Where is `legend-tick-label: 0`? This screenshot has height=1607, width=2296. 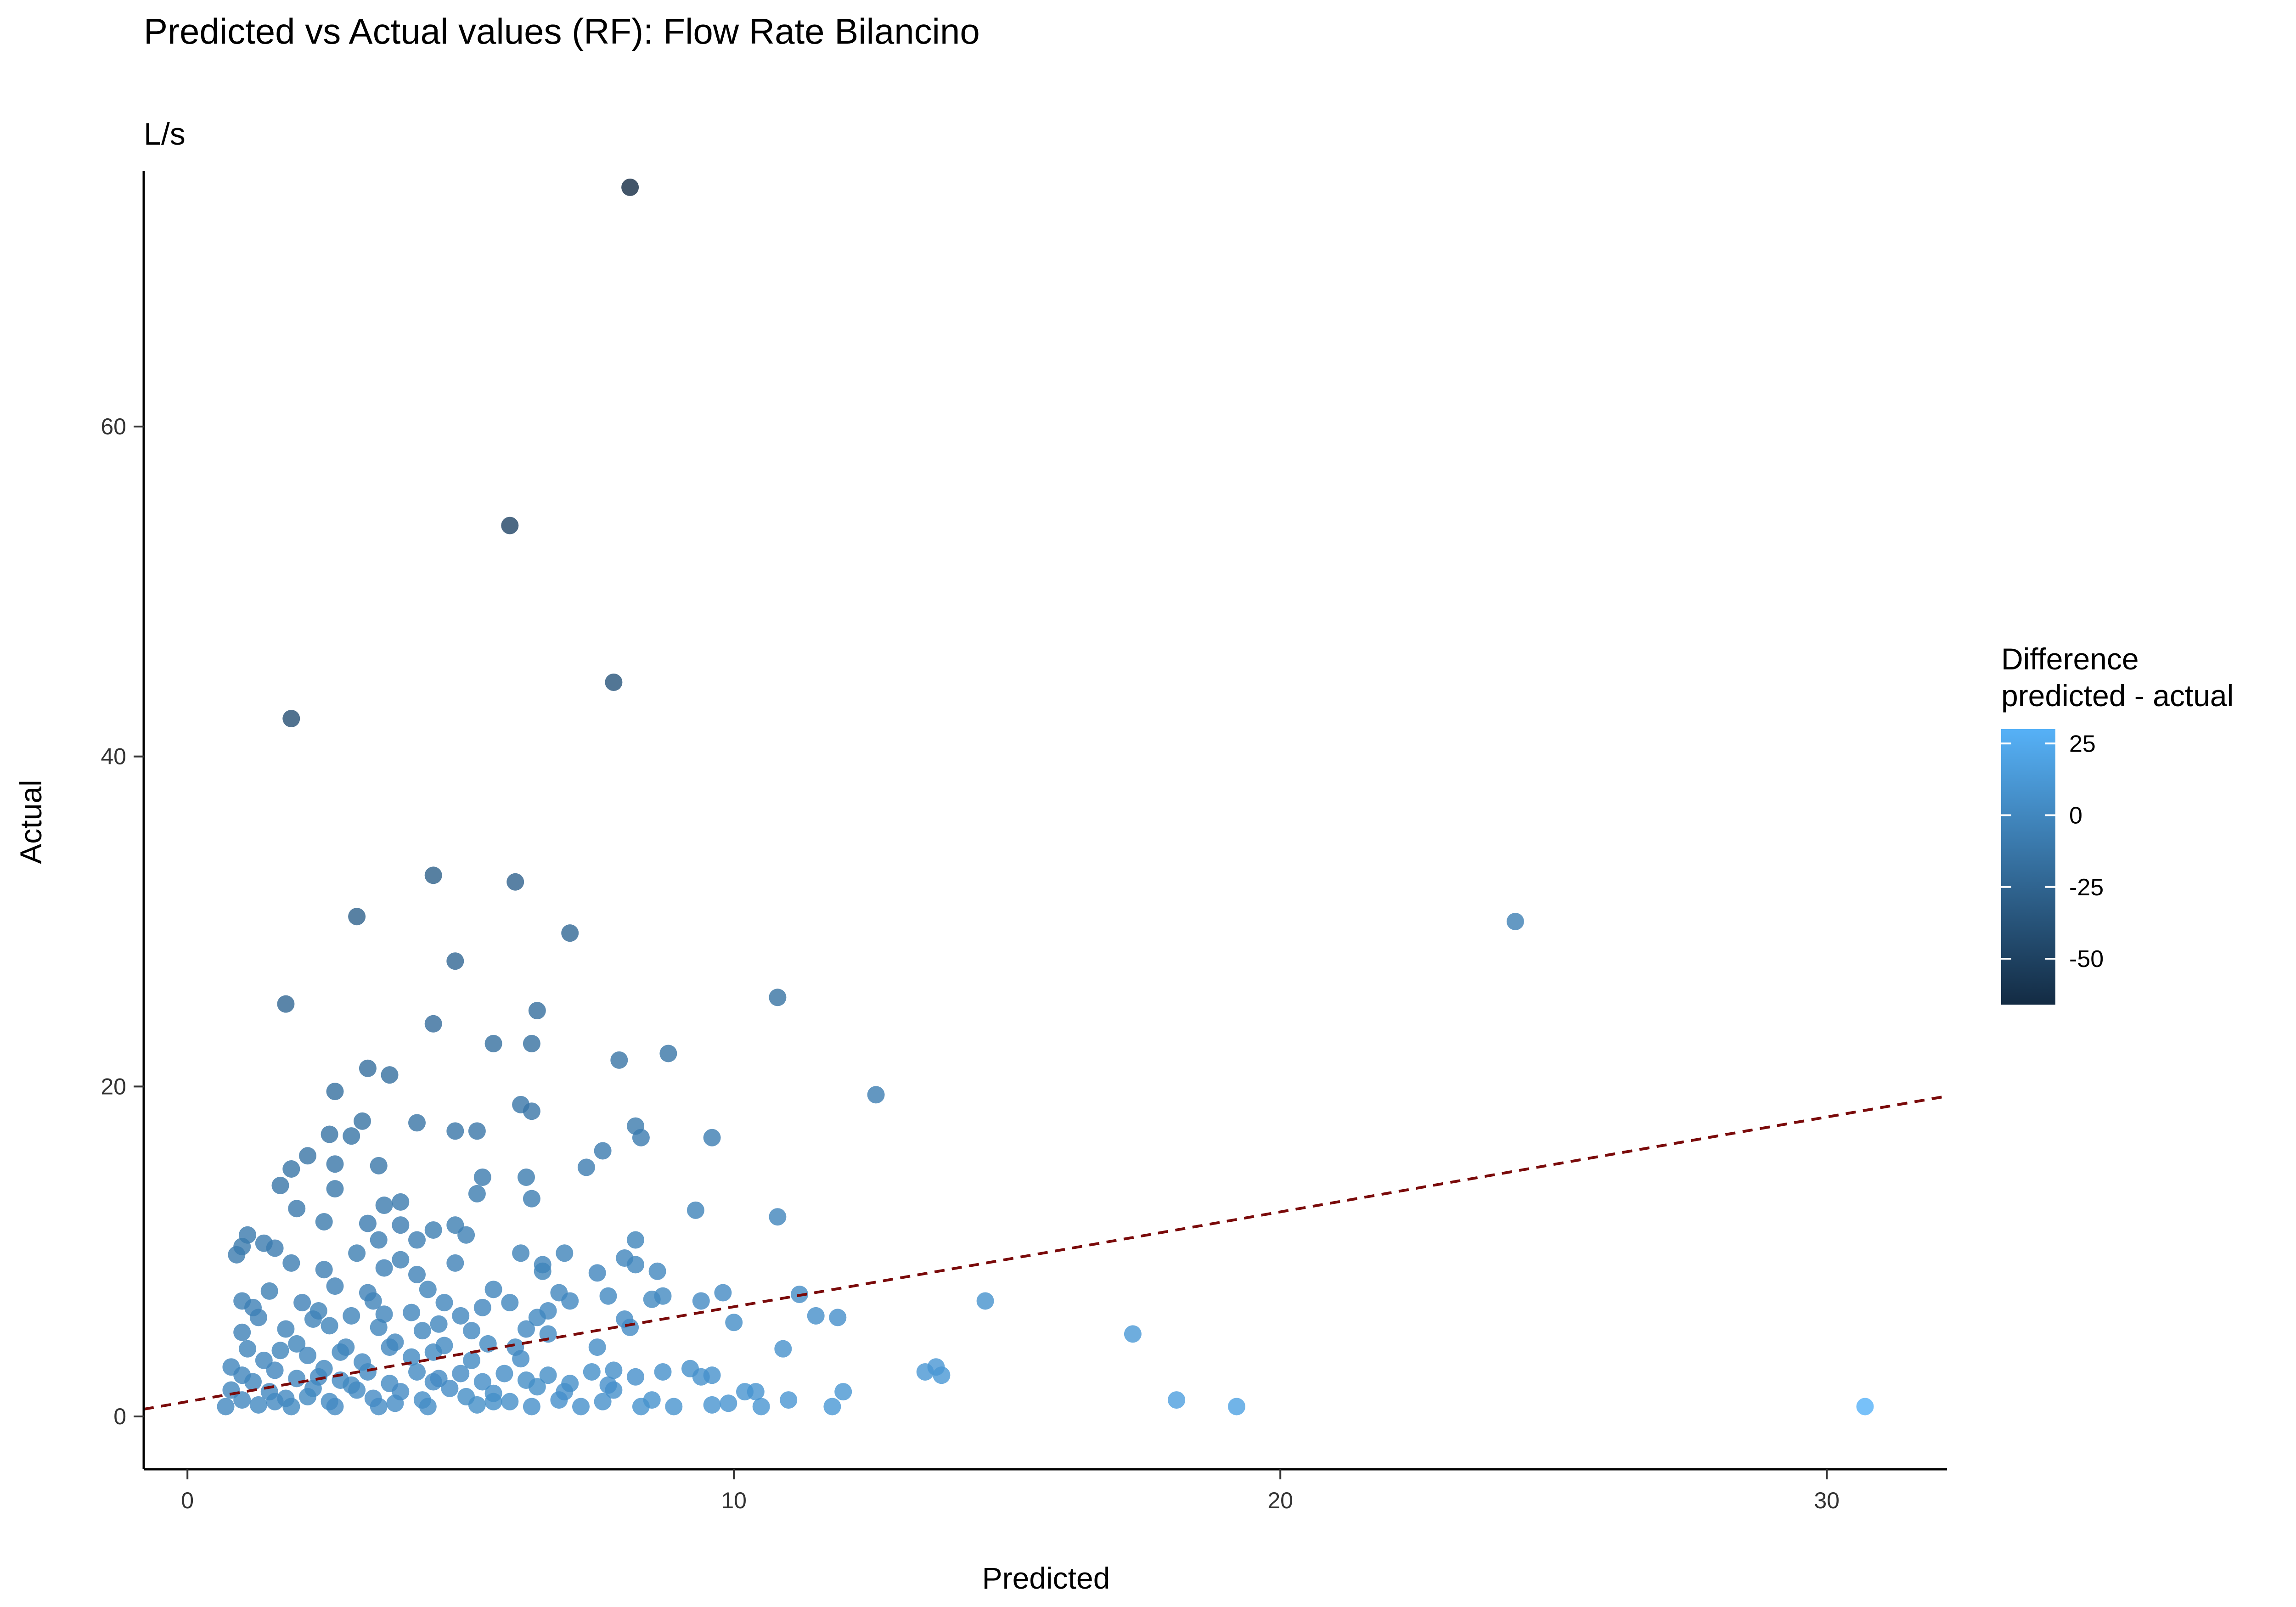
legend-tick-label: 0 is located at coordinates (2076, 816).